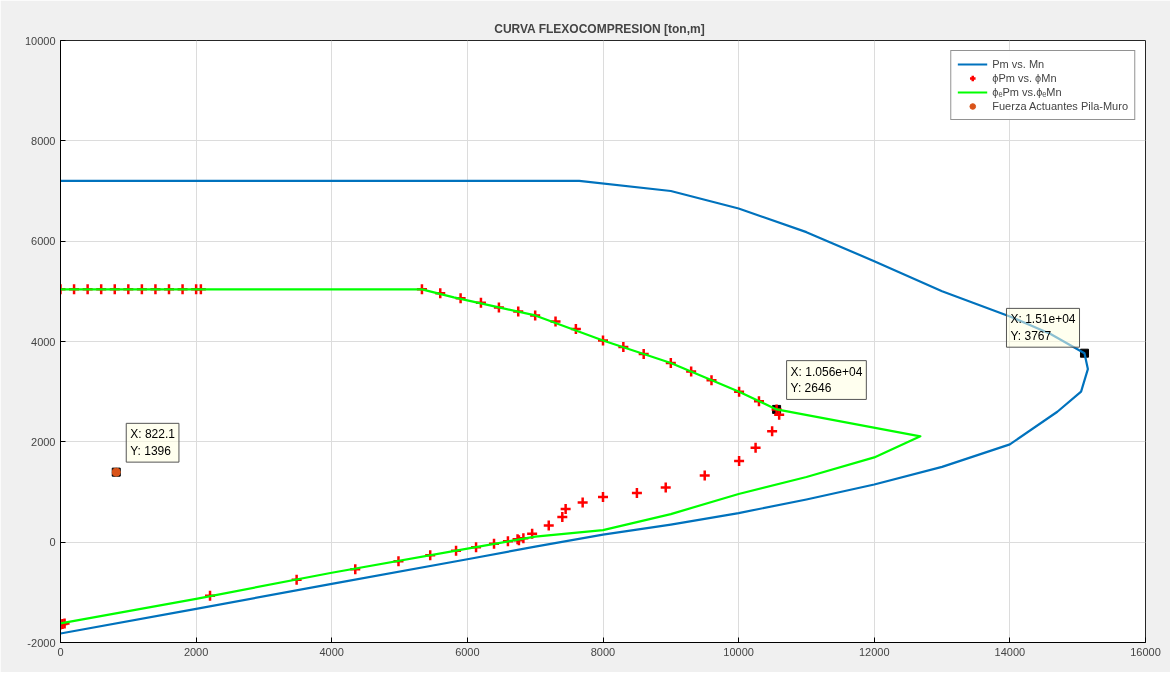  Describe the element at coordinates (43, 441) in the screenshot. I see `y-tick-label: 2000` at that location.